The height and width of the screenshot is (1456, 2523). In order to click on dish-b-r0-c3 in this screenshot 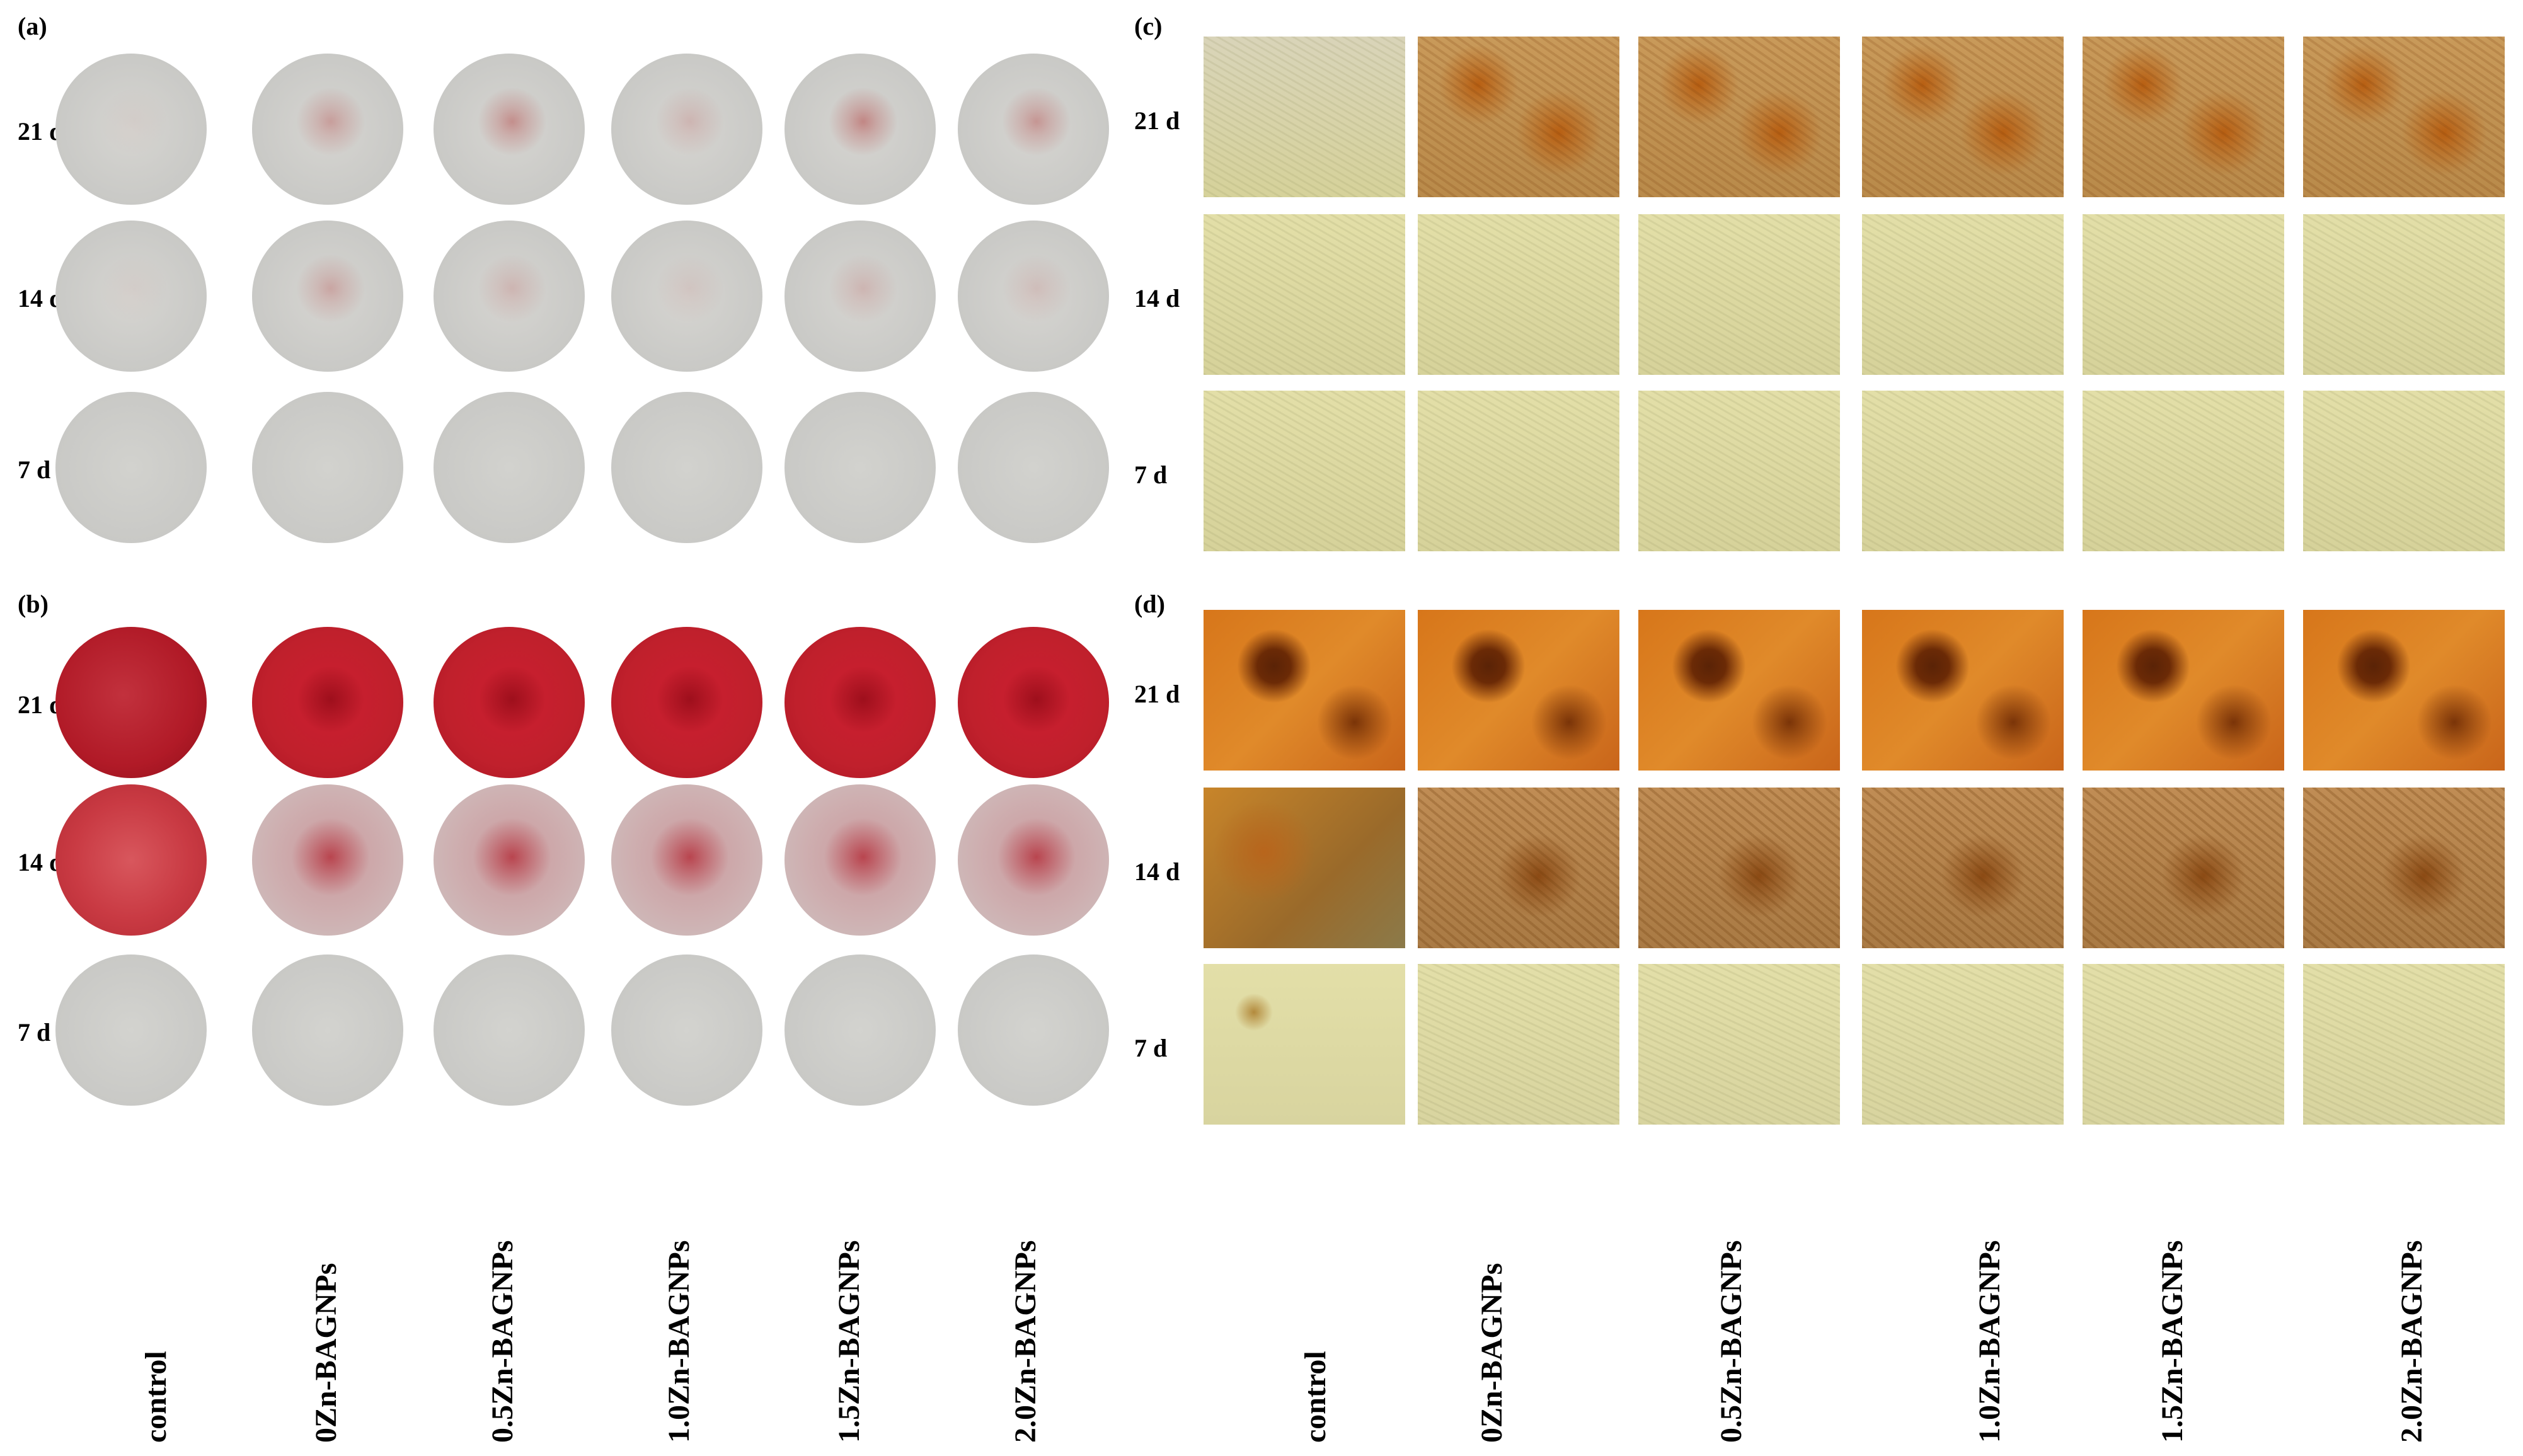, I will do `click(686, 702)`.